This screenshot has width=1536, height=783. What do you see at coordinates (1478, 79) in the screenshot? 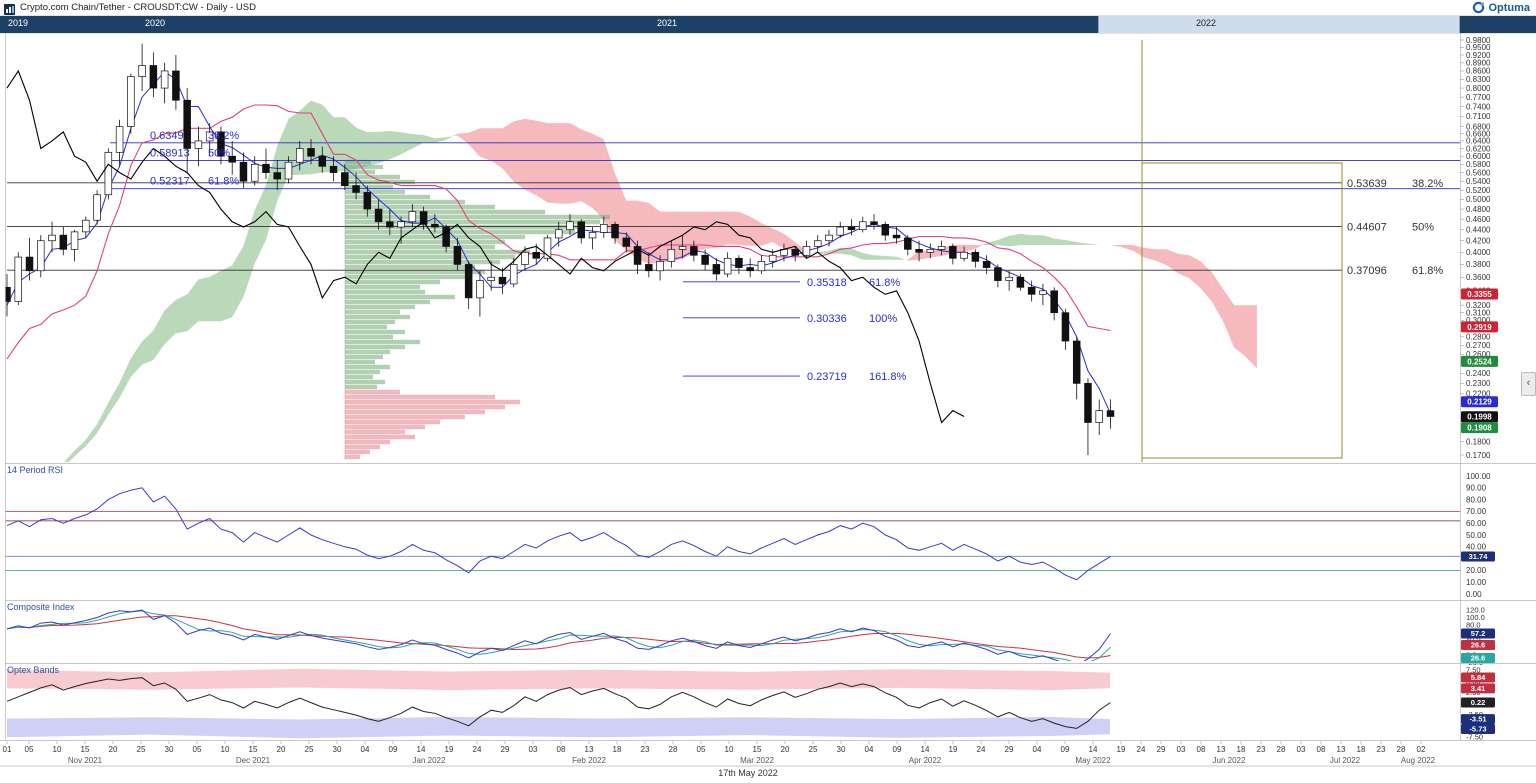
I see `price-axis-label: 0.8300` at bounding box center [1478, 79].